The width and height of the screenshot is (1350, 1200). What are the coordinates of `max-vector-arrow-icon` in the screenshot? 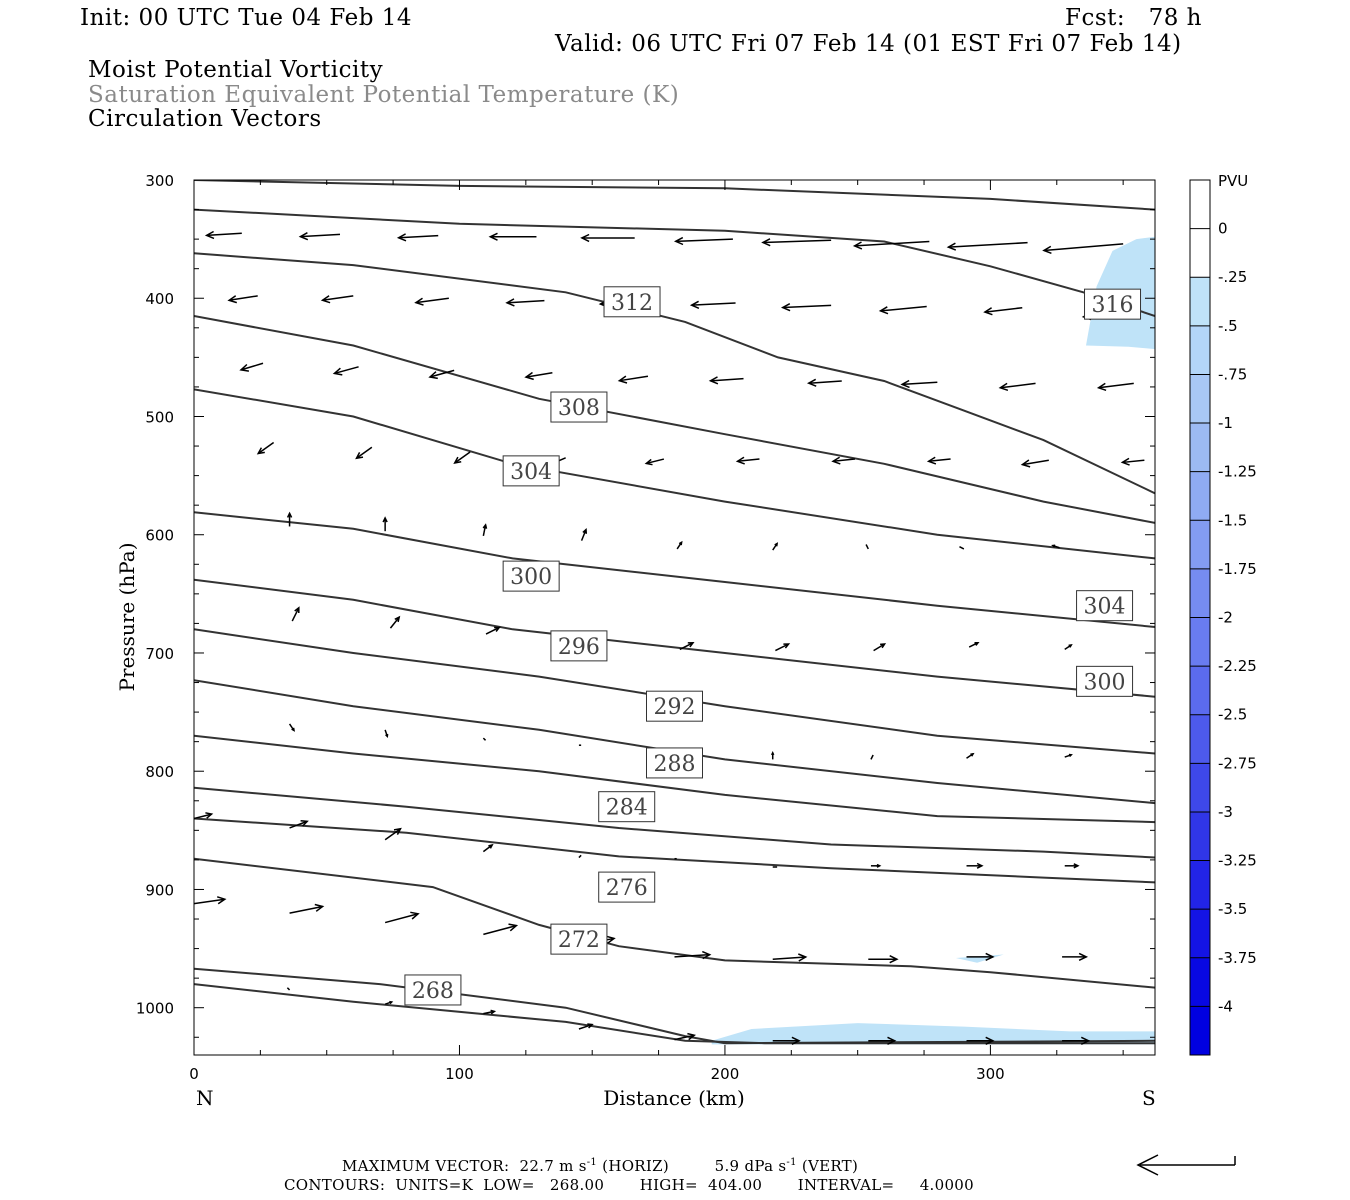 It's located at (1186, 1165).